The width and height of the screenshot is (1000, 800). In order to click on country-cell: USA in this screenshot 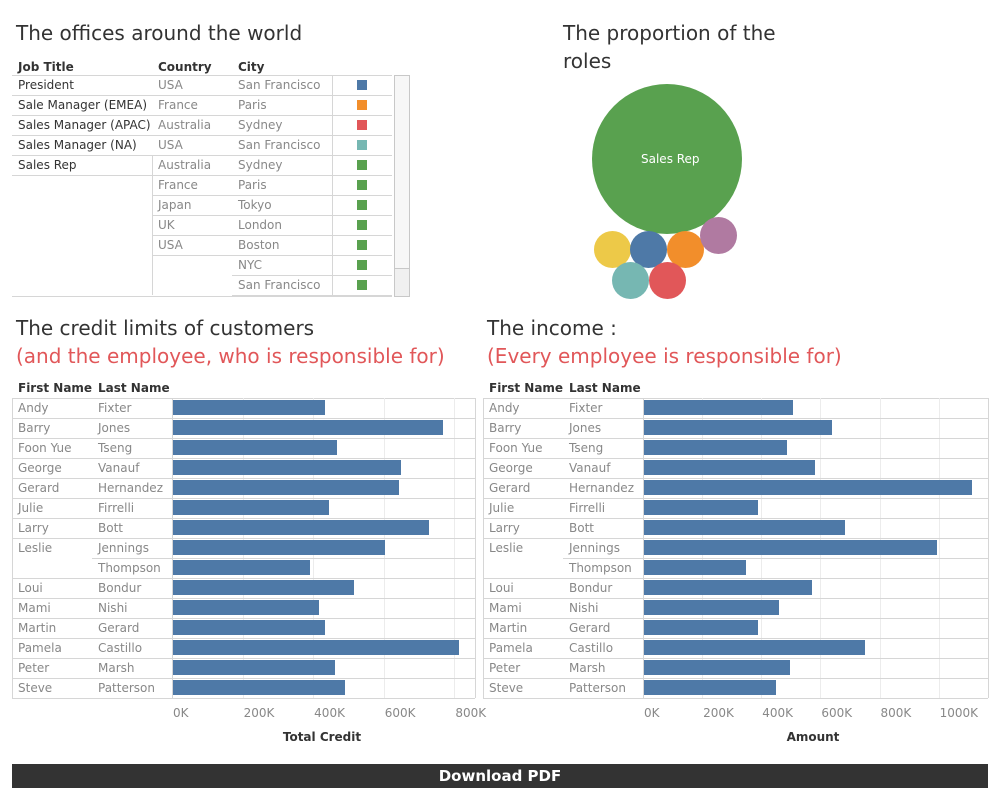, I will do `click(170, 145)`.